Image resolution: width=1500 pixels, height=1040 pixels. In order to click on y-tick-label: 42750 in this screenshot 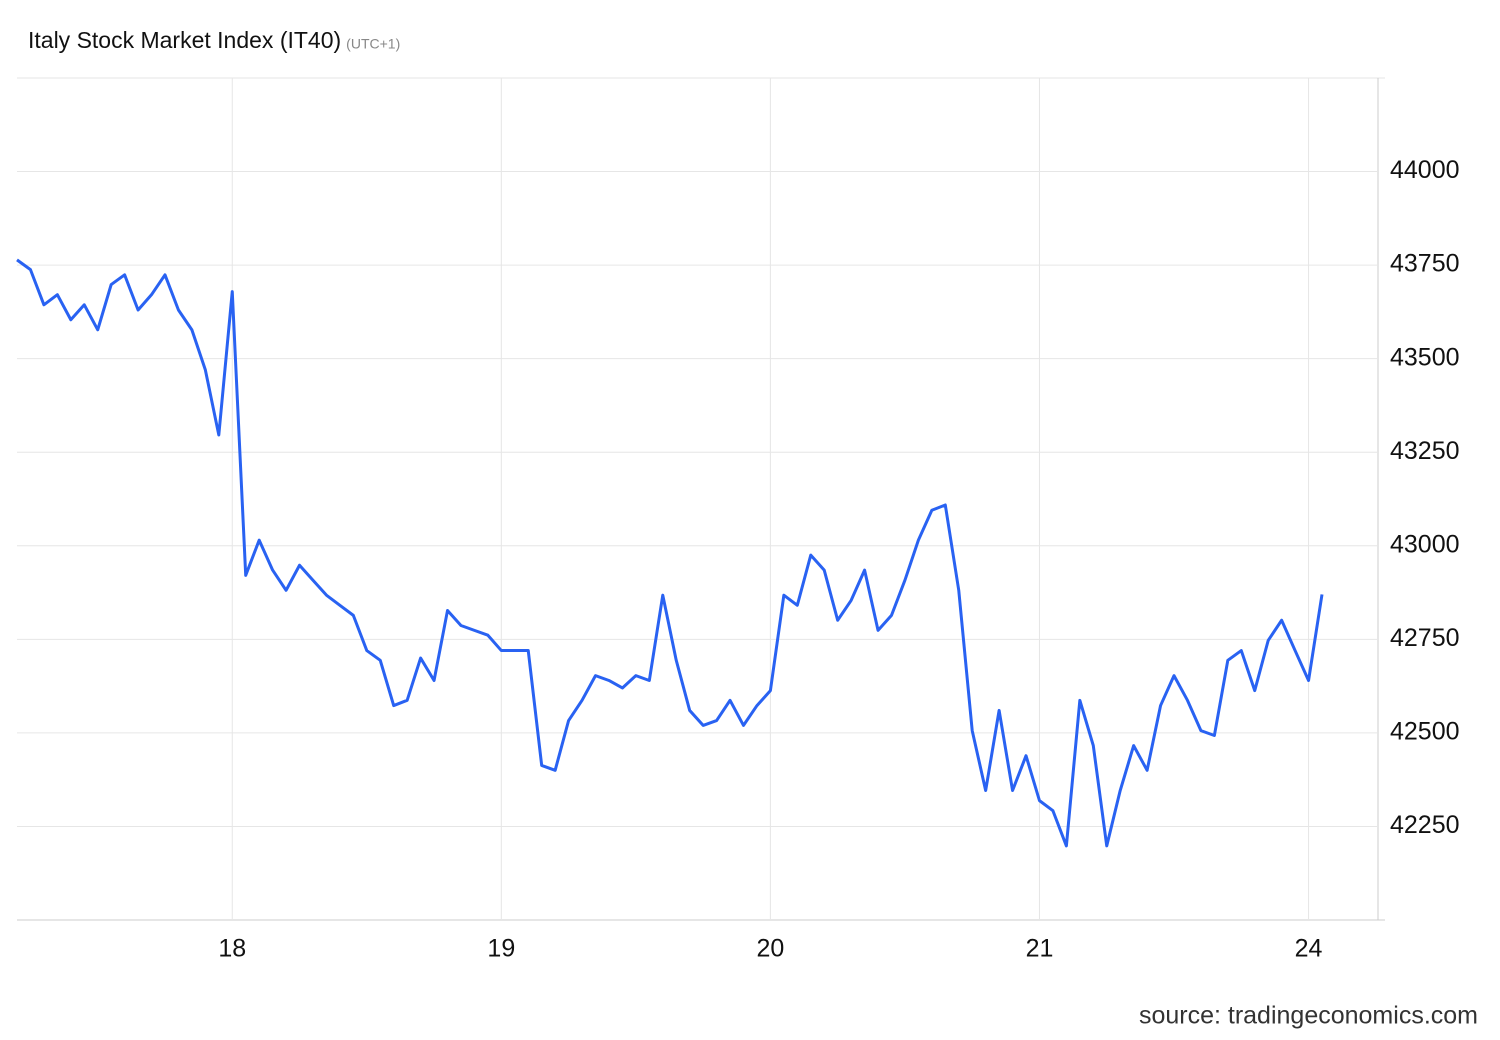, I will do `click(1425, 638)`.